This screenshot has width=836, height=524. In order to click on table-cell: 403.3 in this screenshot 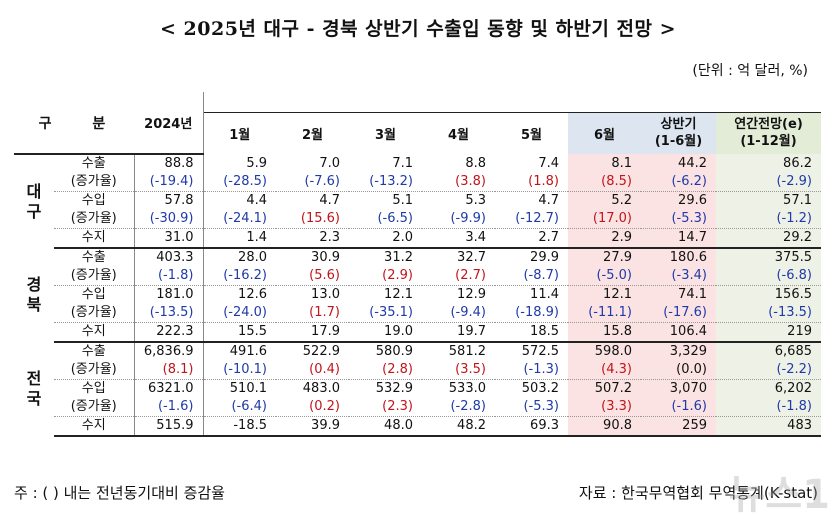, I will do `click(169, 257)`.